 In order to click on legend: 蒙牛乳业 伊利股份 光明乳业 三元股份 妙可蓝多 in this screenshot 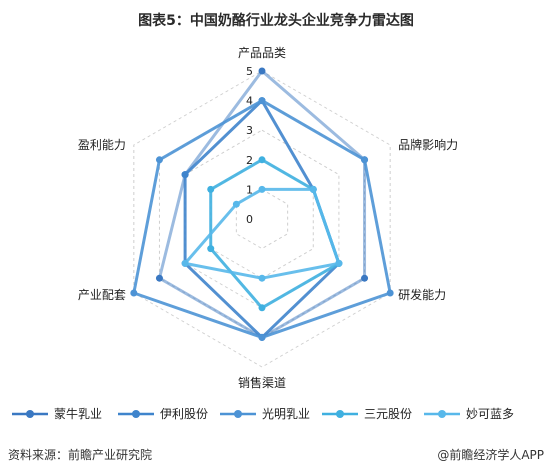, I will do `click(263, 413)`.